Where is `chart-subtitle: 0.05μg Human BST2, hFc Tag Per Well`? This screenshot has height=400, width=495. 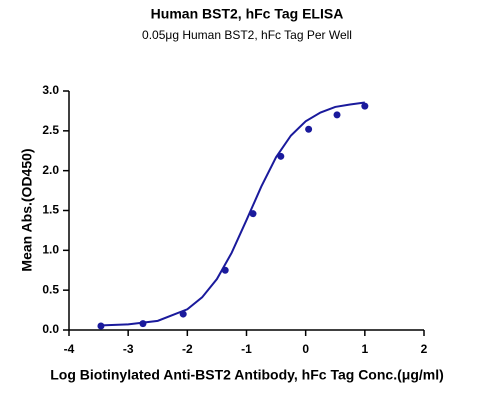
chart-subtitle: 0.05μg Human BST2, hFc Tag Per Well is located at coordinates (247, 35).